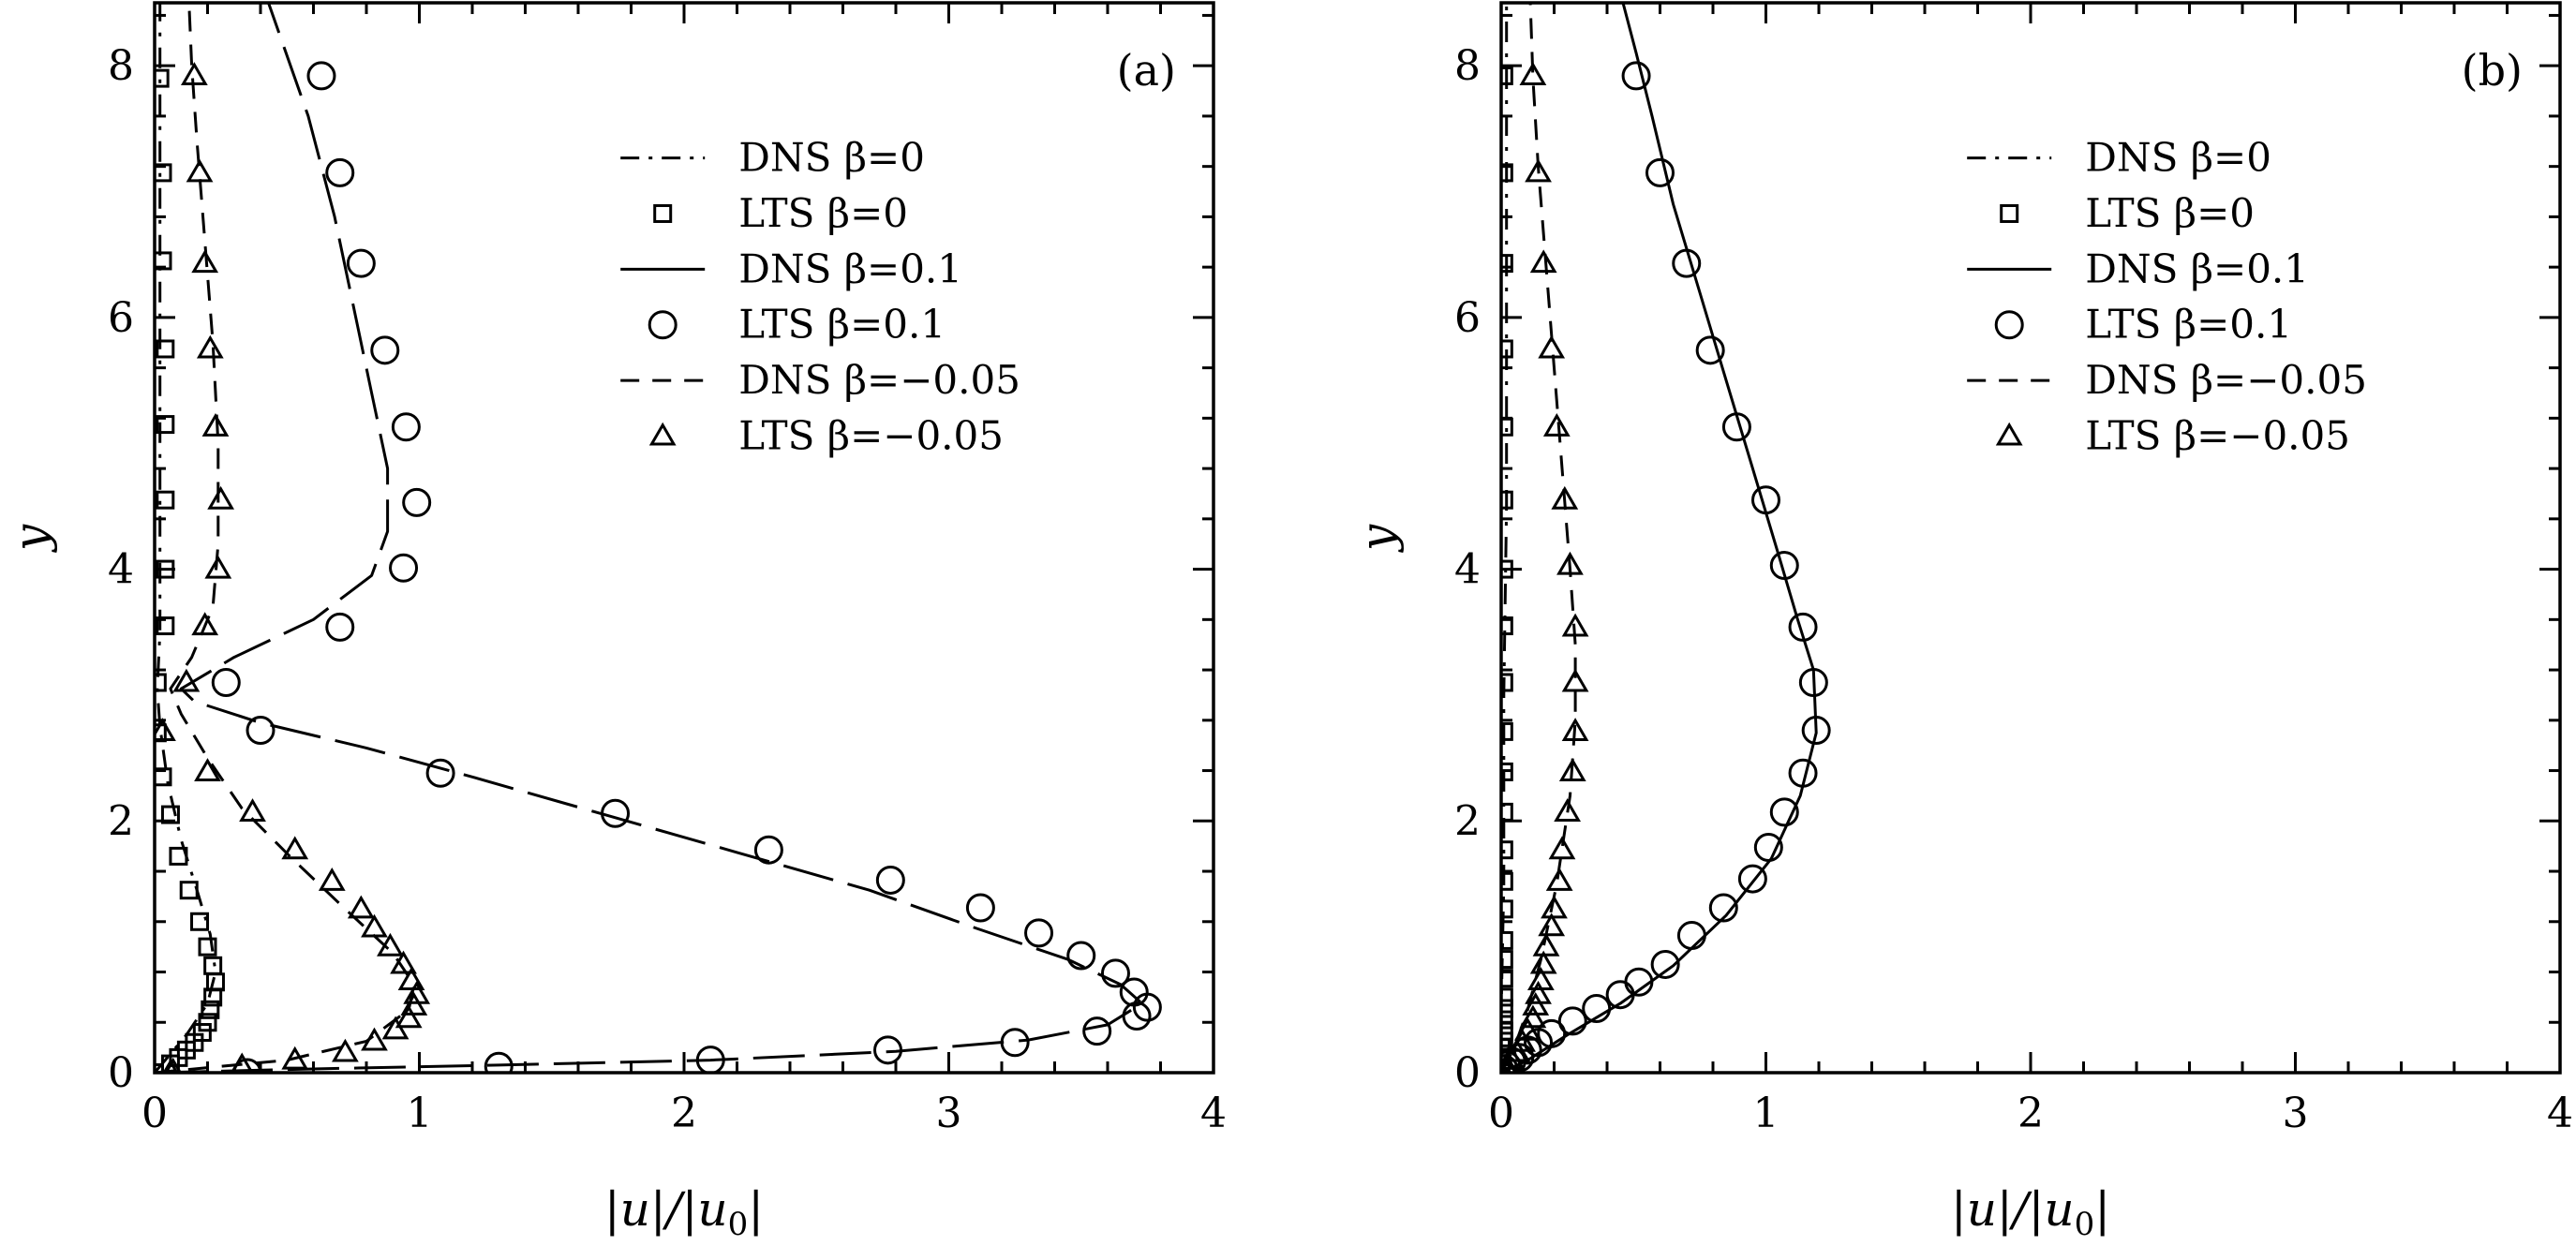 This screenshot has width=2576, height=1246. Describe the element at coordinates (663, 325) in the screenshot. I see `legend-marker-circle` at that location.